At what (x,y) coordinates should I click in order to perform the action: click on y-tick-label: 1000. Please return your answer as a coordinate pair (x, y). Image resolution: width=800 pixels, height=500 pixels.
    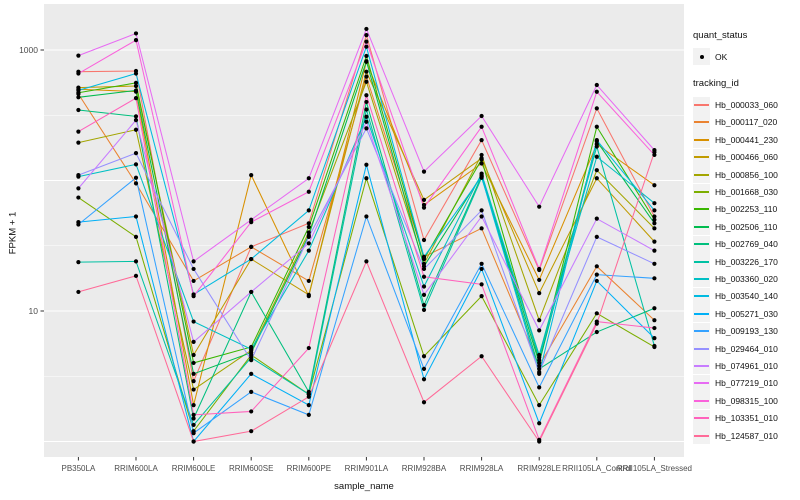
    Looking at the image, I should click on (28, 50).